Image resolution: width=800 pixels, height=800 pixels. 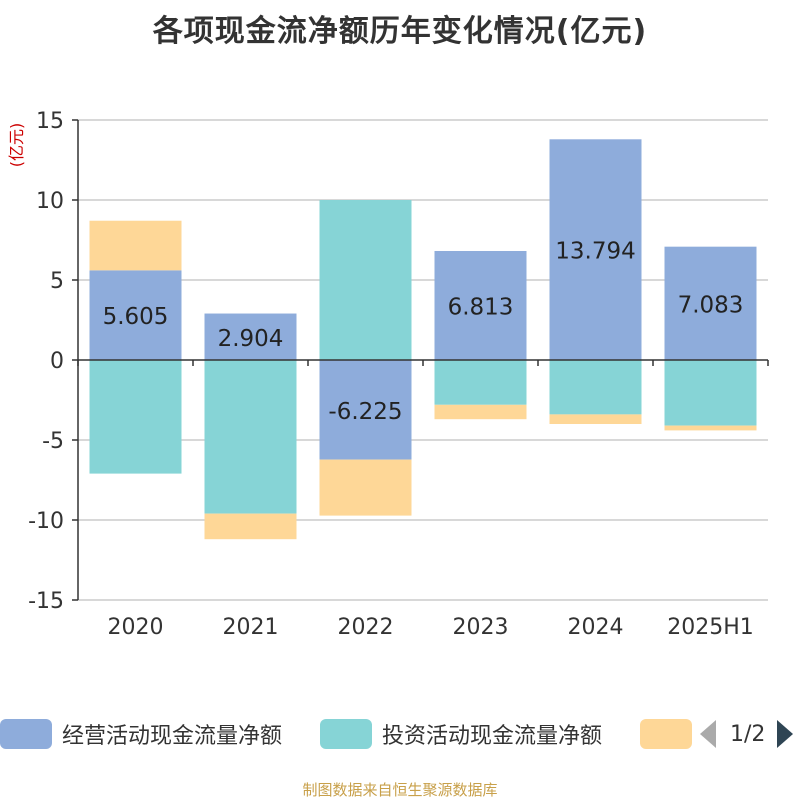 I want to click on legend-pager: 1/2, so click(x=747, y=734).